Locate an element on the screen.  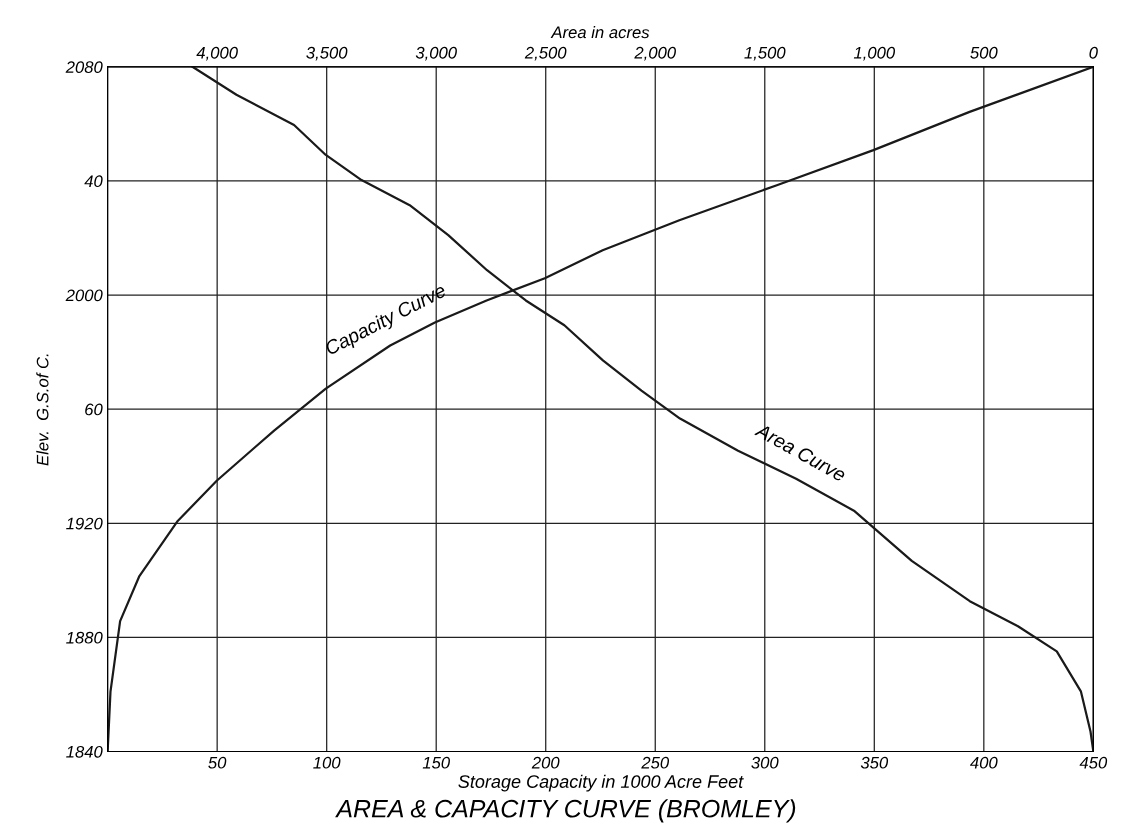
x-tick-label: 150 is located at coordinates (436, 762).